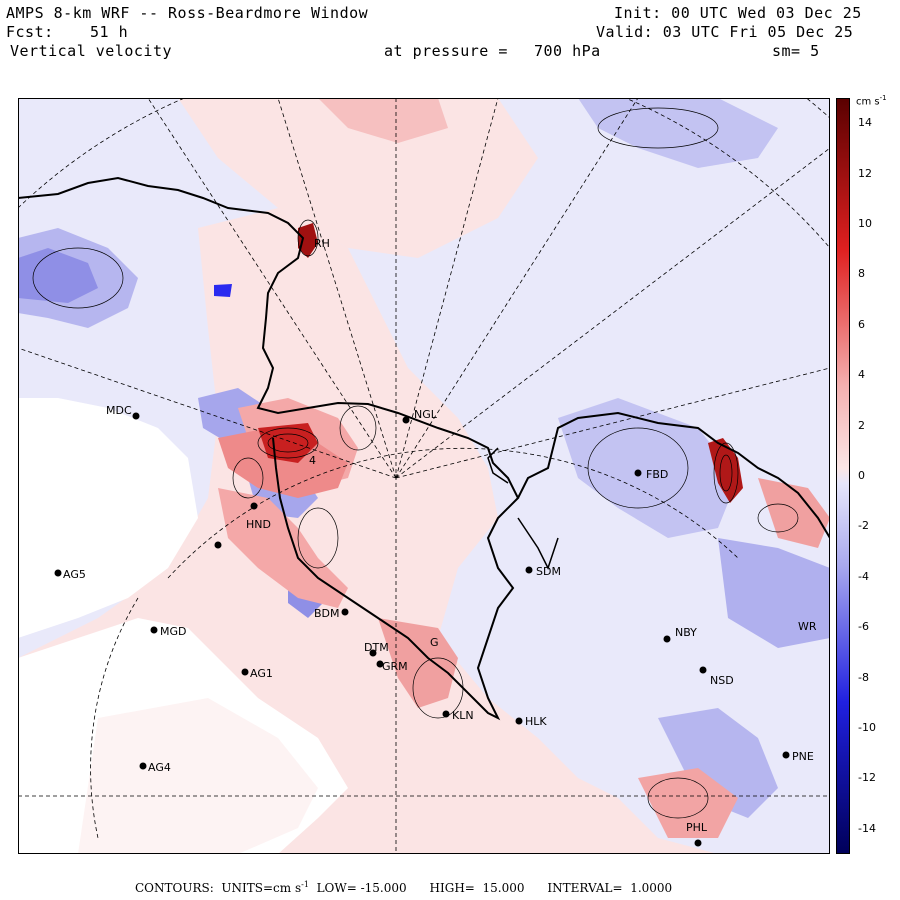 Image resolution: width=900 pixels, height=900 pixels. What do you see at coordinates (867, 778) in the screenshot?
I see `colorbar-tick: -12` at bounding box center [867, 778].